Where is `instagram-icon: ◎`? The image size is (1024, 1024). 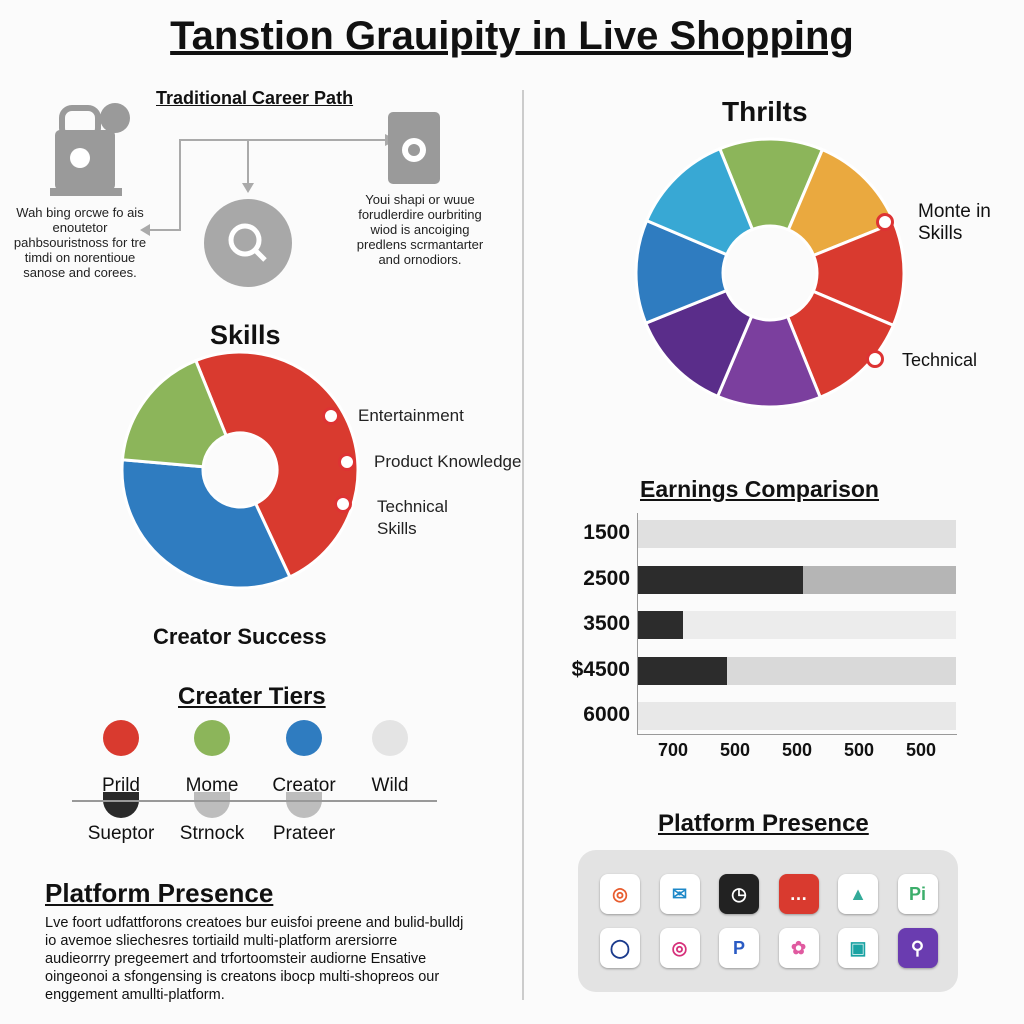 instagram-icon: ◎ is located at coordinates (679, 948).